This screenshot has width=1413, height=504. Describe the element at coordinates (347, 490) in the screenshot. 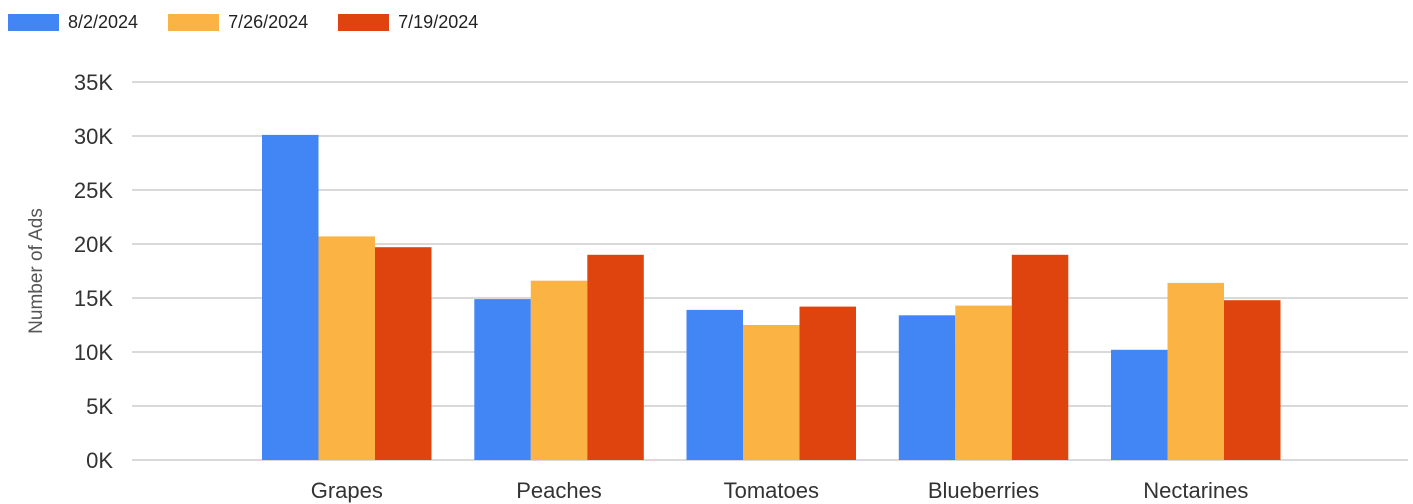

I see `x-tick-label-grapes: Grapes` at that location.